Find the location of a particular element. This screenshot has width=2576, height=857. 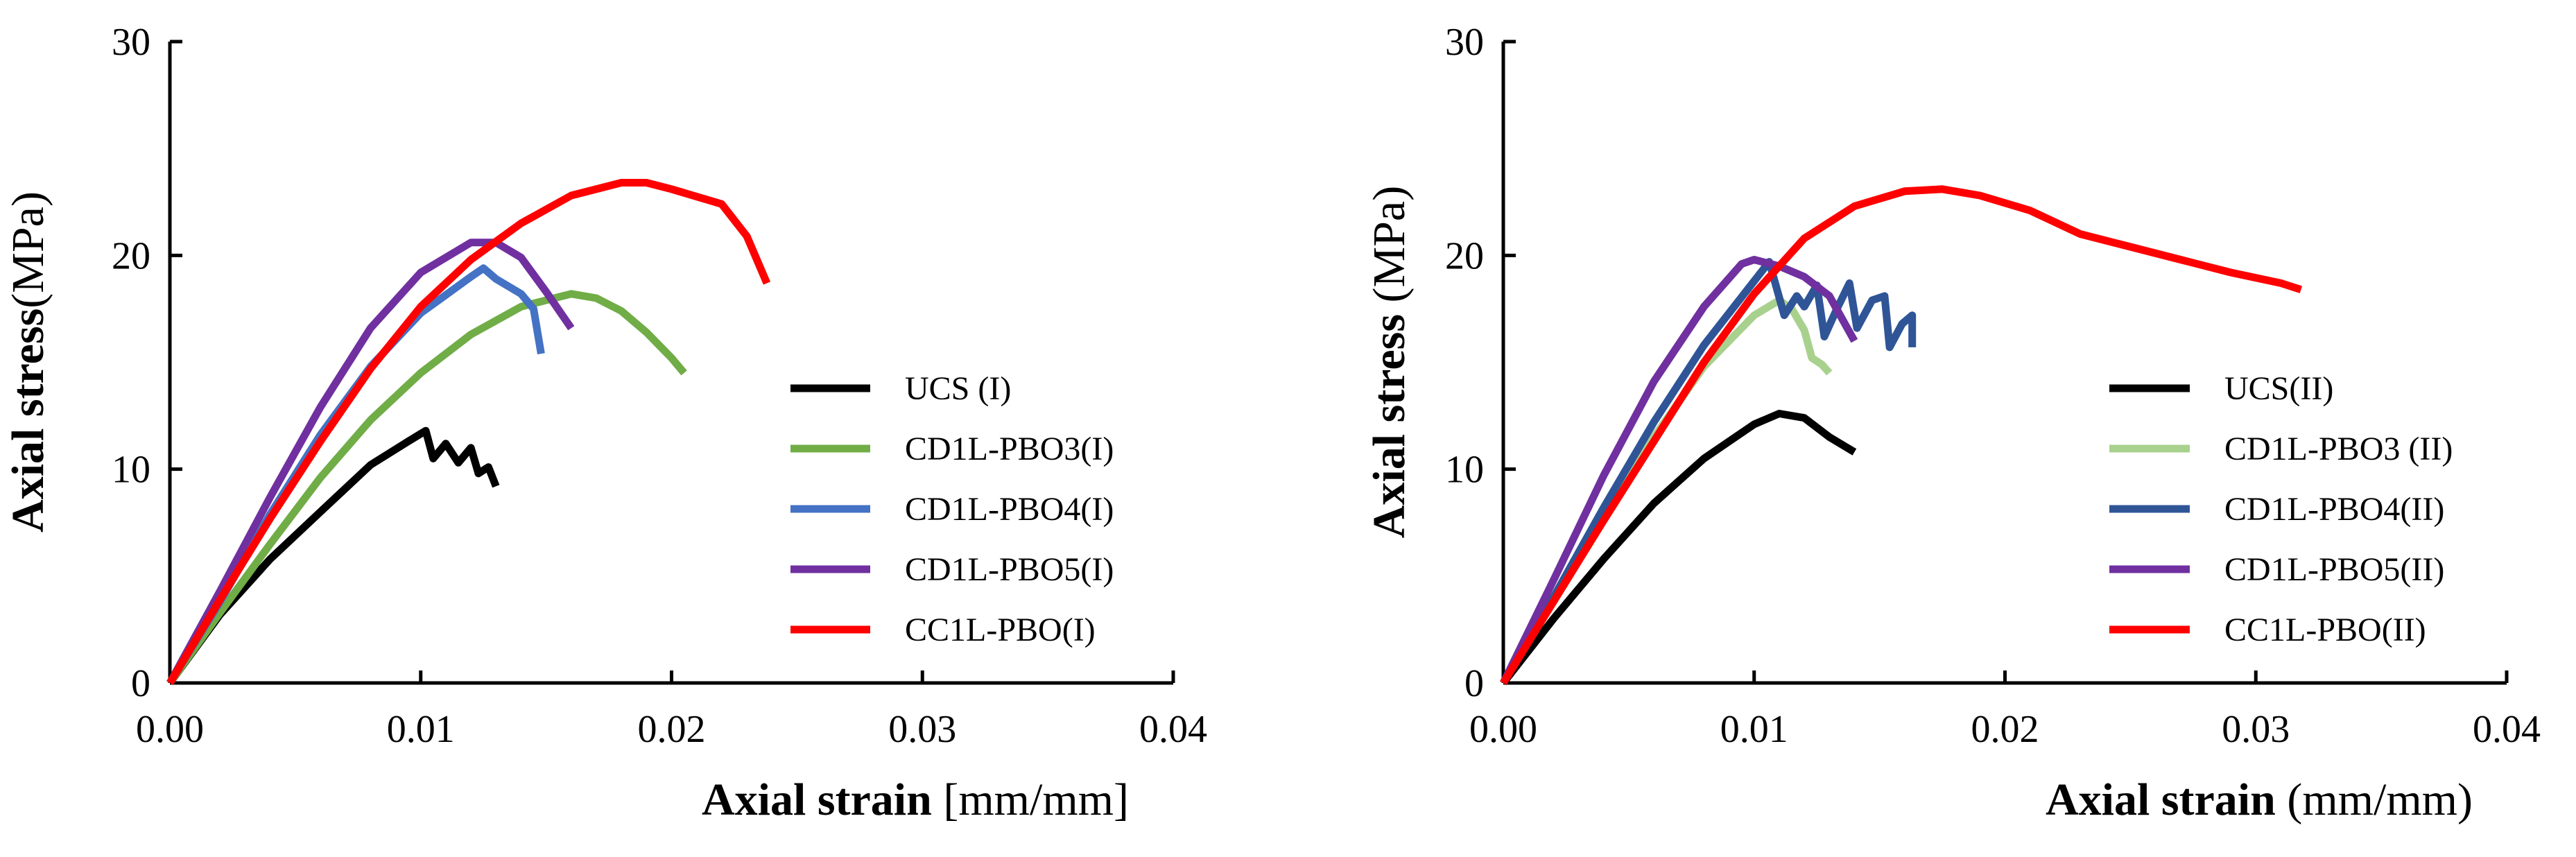

chart0-x-axis-title: Axial strain [mm/mm] is located at coordinates (915, 799).